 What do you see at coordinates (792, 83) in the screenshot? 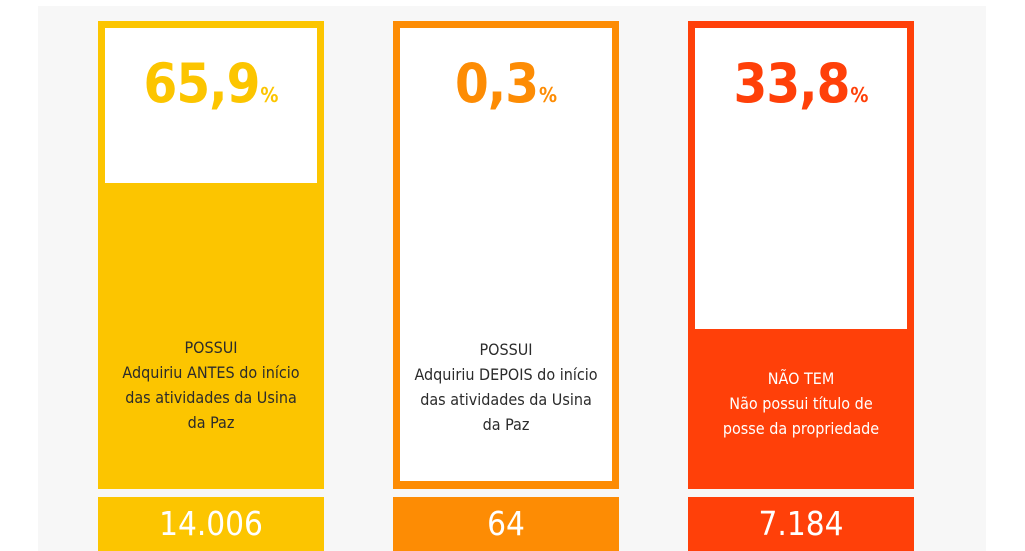
I see `percent-value: 33,8` at bounding box center [792, 83].